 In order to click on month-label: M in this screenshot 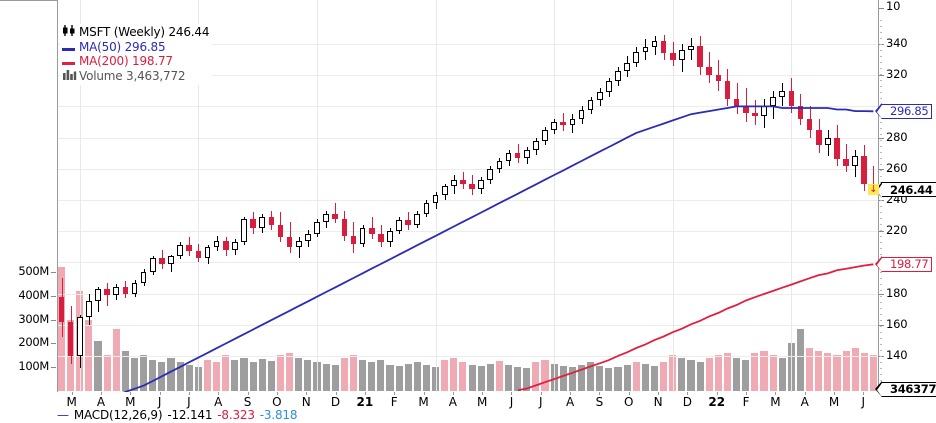, I will do `click(482, 402)`.